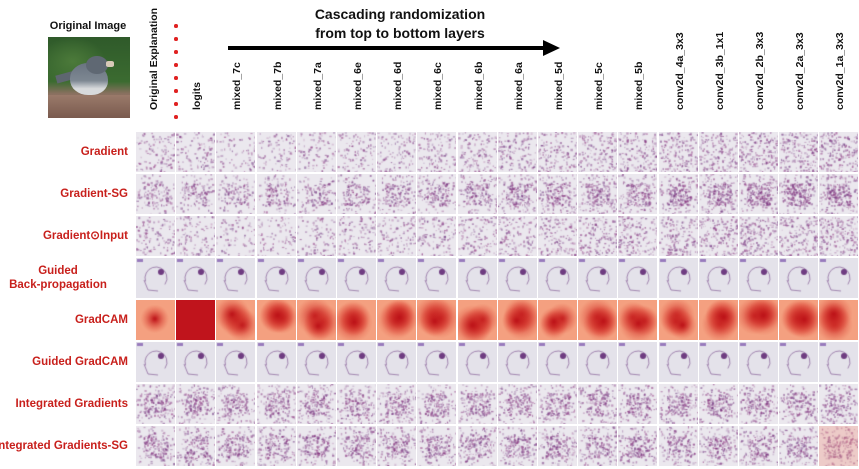 The image size is (859, 469). Describe the element at coordinates (386, 48) in the screenshot. I see `randomization-arrow` at that location.